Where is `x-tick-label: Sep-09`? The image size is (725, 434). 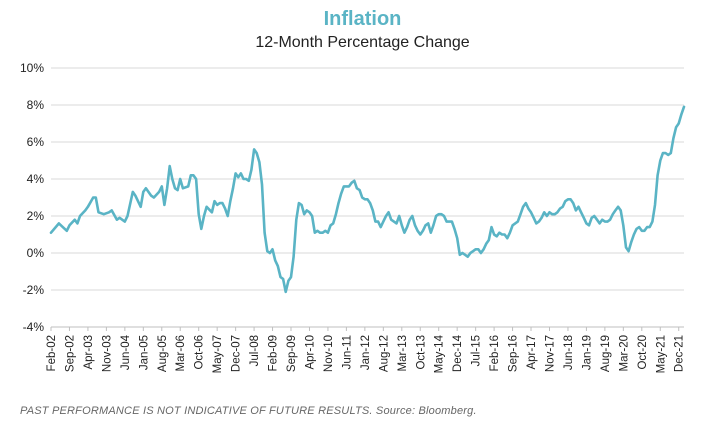
x-tick-label: Sep-09 is located at coordinates (292, 353).